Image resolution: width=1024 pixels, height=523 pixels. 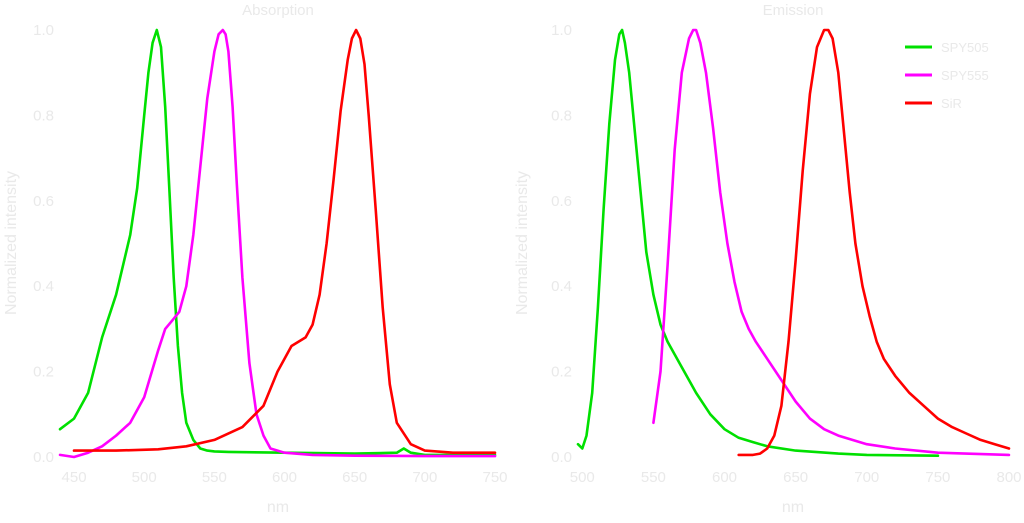 What do you see at coordinates (965, 47) in the screenshot?
I see `legend-label: SPY505` at bounding box center [965, 47].